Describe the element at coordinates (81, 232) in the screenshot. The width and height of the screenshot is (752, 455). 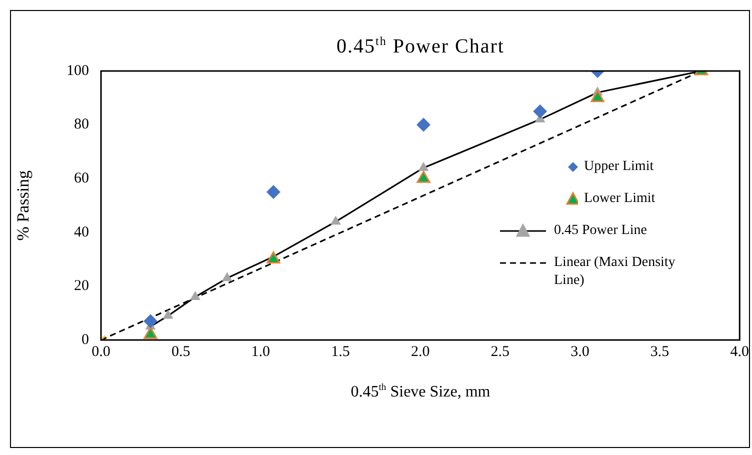
I see `y-tick-label: 40` at that location.